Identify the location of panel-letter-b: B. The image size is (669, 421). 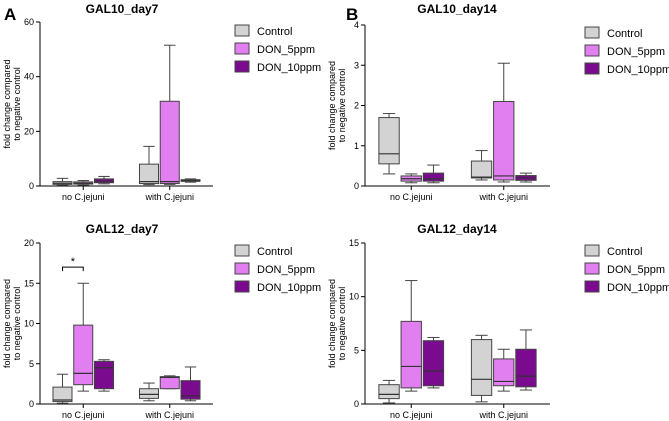
(352, 14).